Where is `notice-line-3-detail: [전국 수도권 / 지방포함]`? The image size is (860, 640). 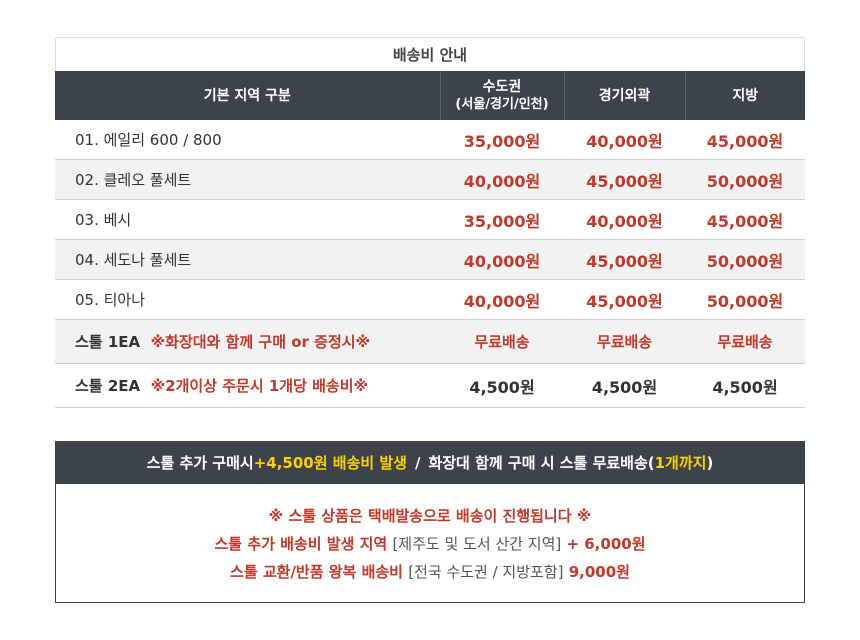
notice-line-3-detail: [전국 수도권 / 지방포함] is located at coordinates (486, 571).